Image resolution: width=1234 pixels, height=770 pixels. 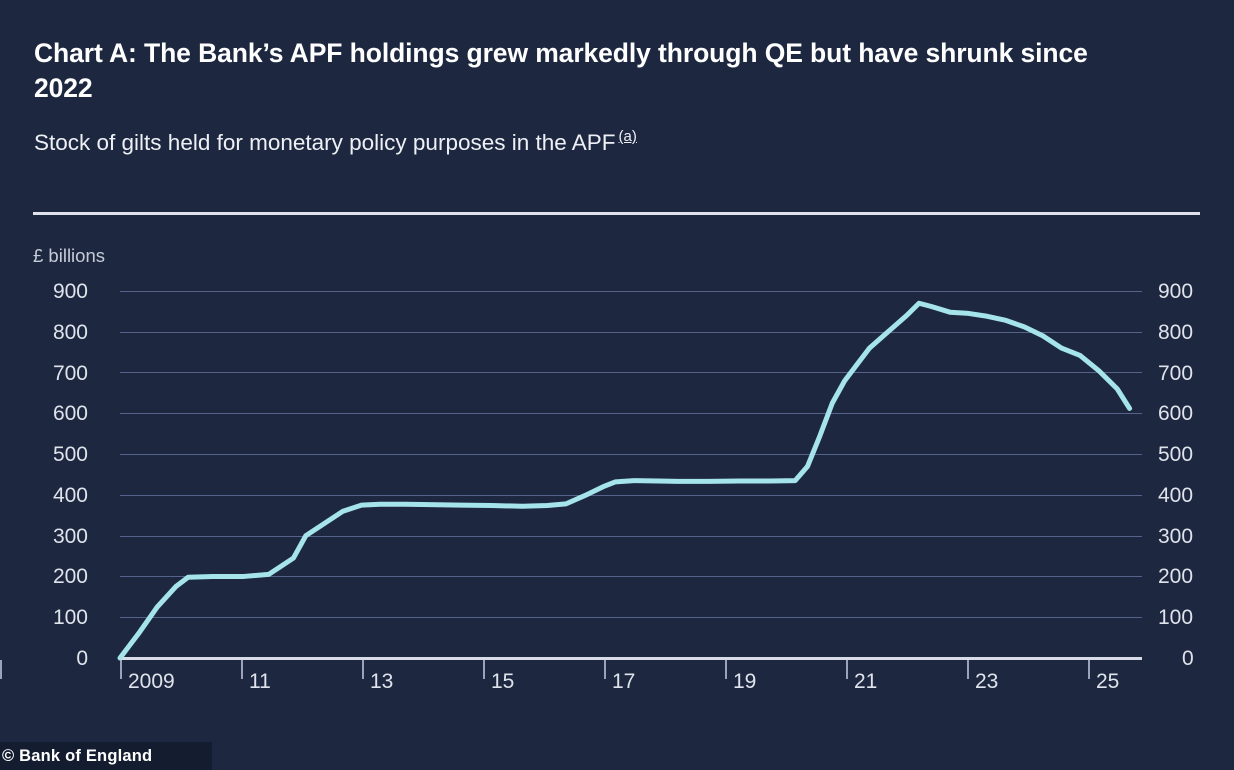 I want to click on x-tick-mark-2013, so click(x=363, y=669).